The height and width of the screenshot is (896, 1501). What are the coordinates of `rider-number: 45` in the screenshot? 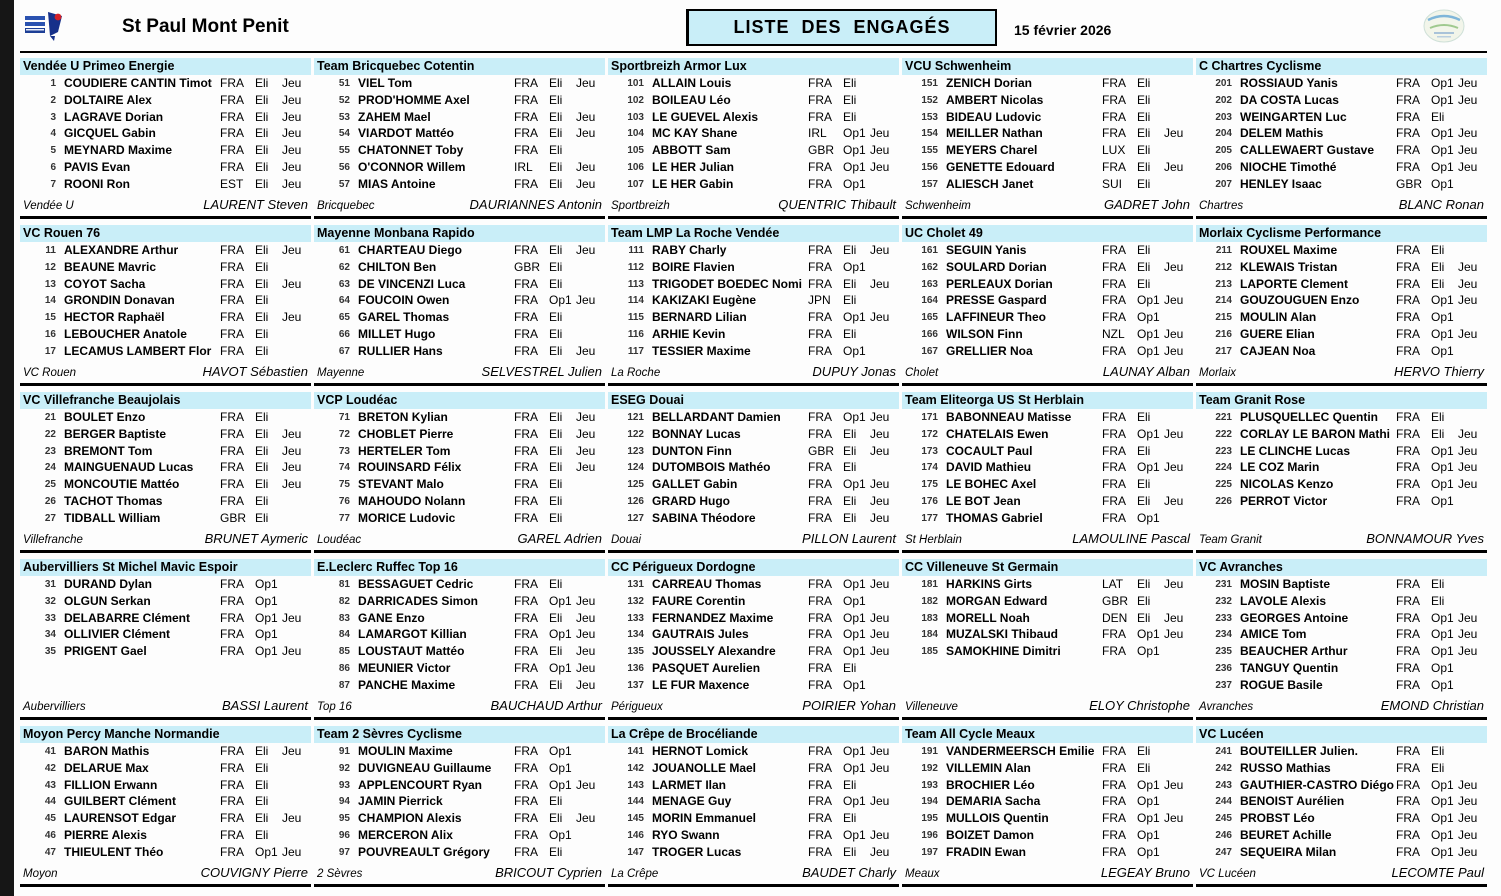 It's located at (50, 819).